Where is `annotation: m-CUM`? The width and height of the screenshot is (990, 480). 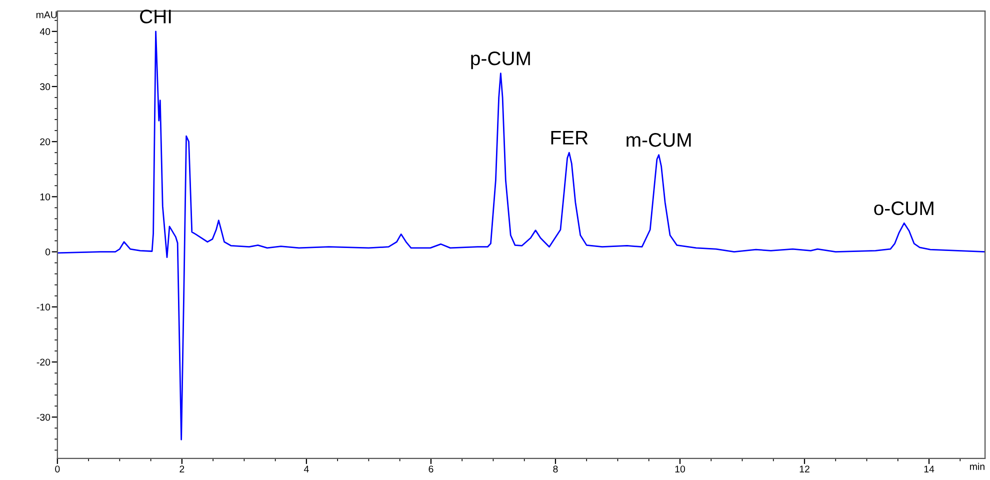 annotation: m-CUM is located at coordinates (658, 140).